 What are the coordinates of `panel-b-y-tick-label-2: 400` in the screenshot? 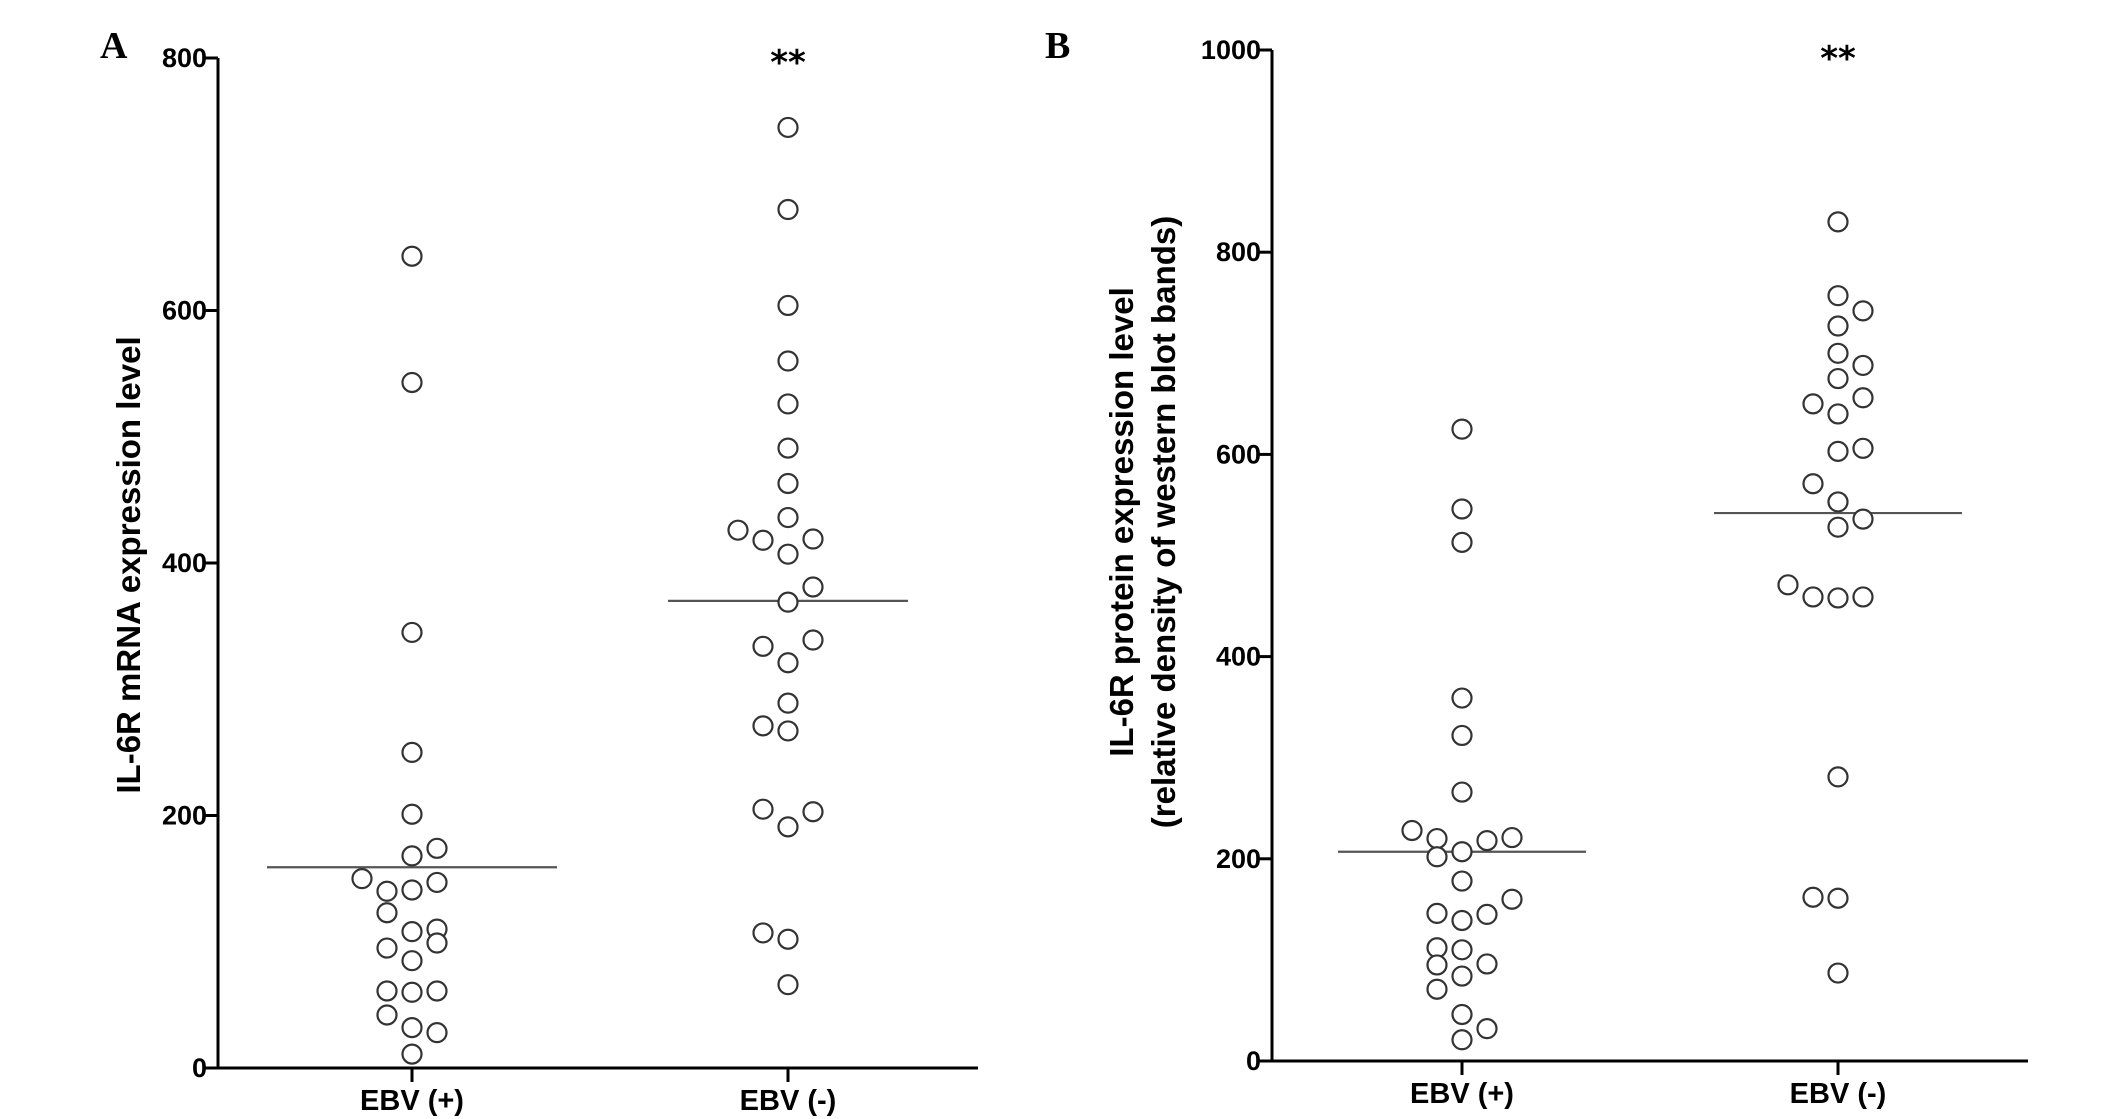 It's located at (1238, 657).